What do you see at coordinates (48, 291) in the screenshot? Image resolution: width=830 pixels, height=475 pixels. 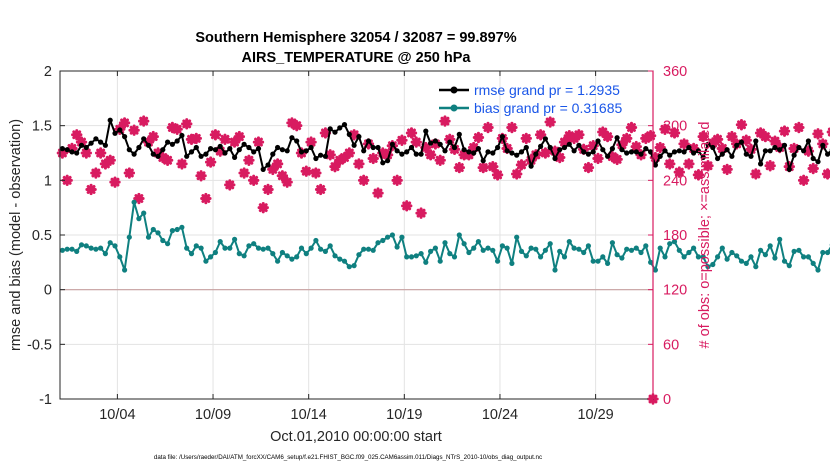 I see `left-y-tick-label: 0` at bounding box center [48, 291].